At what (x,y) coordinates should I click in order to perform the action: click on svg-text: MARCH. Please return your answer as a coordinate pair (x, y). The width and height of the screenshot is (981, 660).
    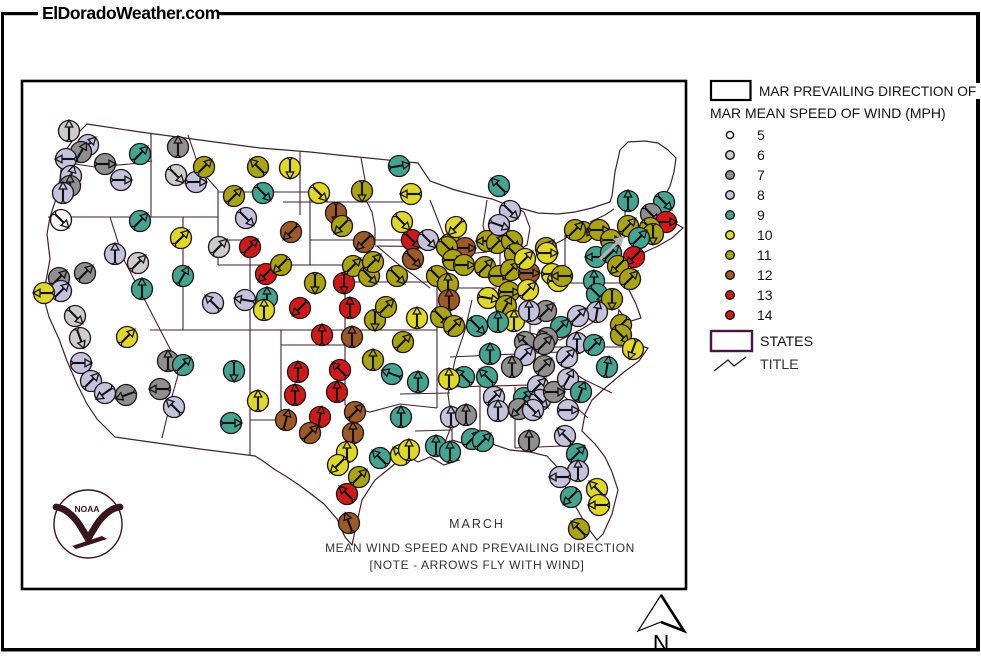
    Looking at the image, I should click on (477, 524).